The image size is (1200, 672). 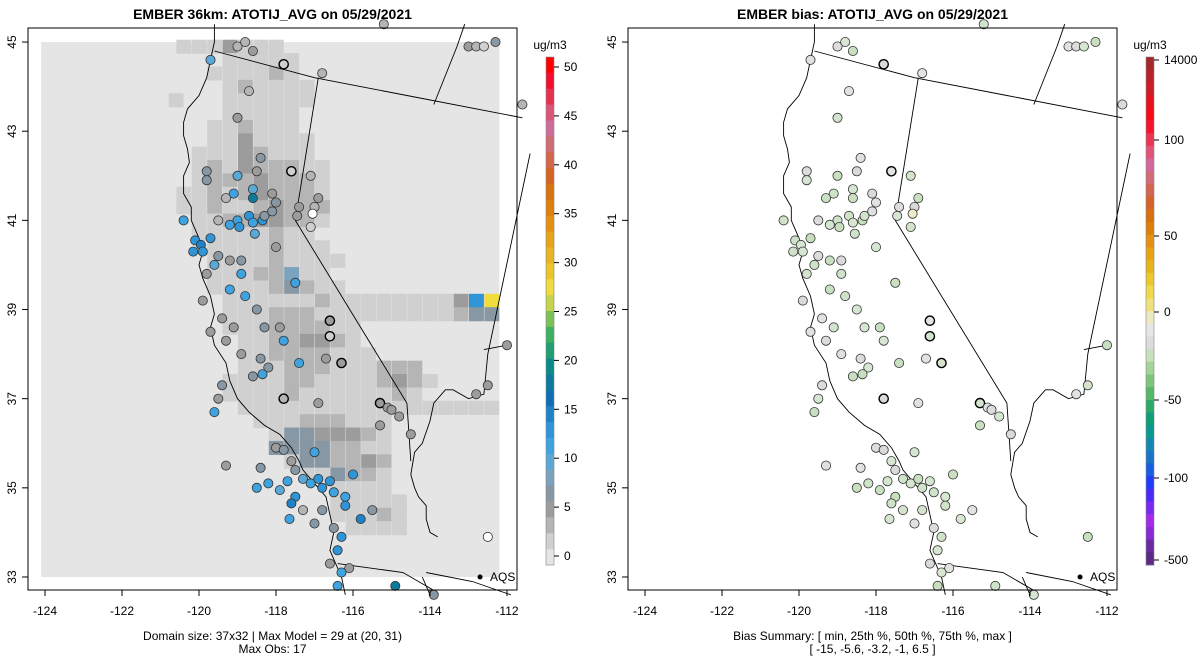 I want to click on chart-title: EMBER 36km: ATOTIJ_AVG on 05/29/2021, so click(x=272, y=14).